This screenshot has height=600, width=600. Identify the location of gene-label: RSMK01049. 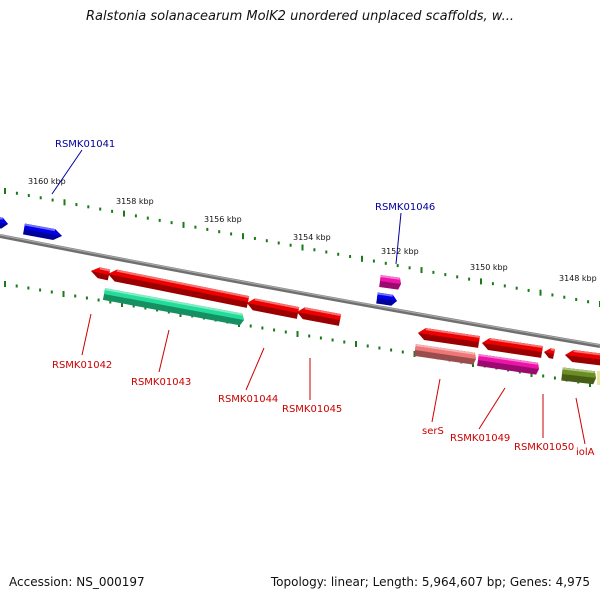
(480, 438).